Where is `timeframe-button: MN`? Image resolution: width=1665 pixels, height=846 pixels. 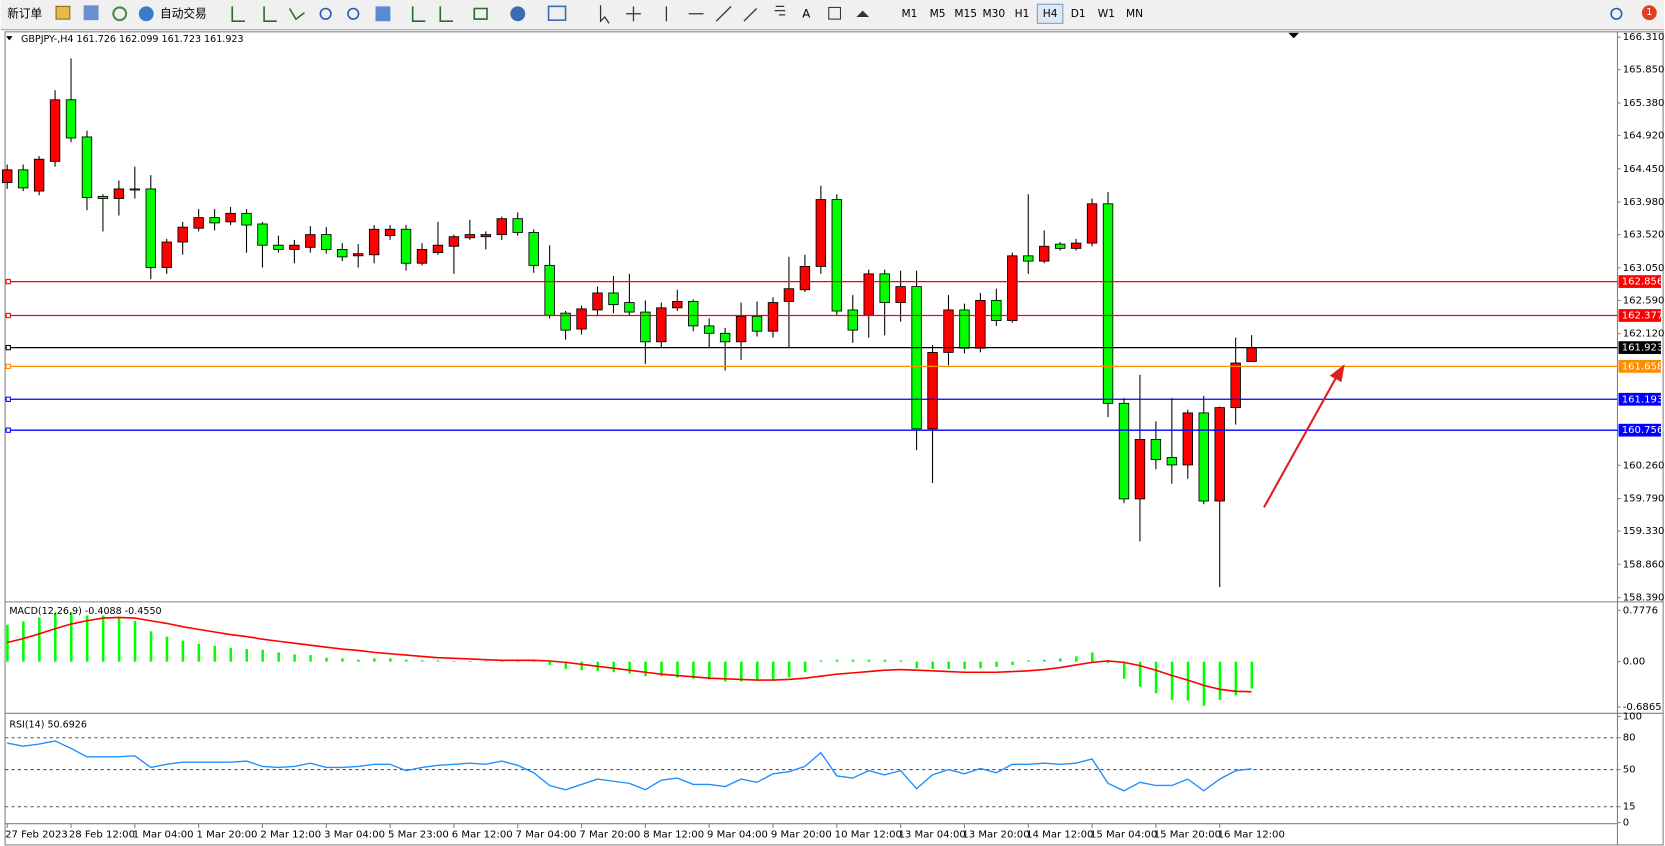
timeframe-button: MN is located at coordinates (1134, 13).